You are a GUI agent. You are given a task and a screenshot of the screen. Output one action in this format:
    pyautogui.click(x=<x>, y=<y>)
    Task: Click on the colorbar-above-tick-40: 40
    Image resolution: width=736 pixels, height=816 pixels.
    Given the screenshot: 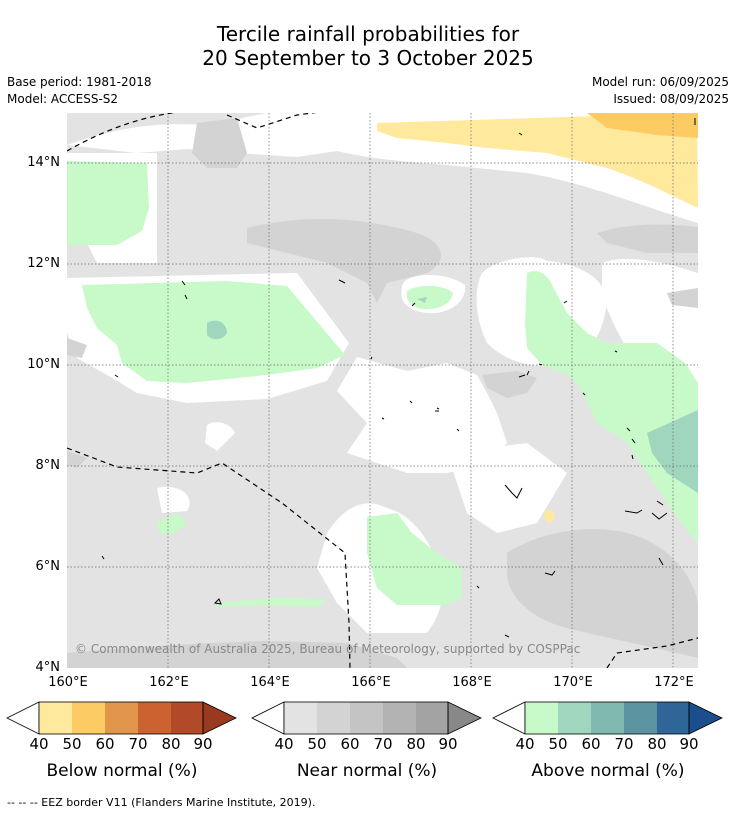 What is the action you would take?
    pyautogui.click(x=525, y=744)
    